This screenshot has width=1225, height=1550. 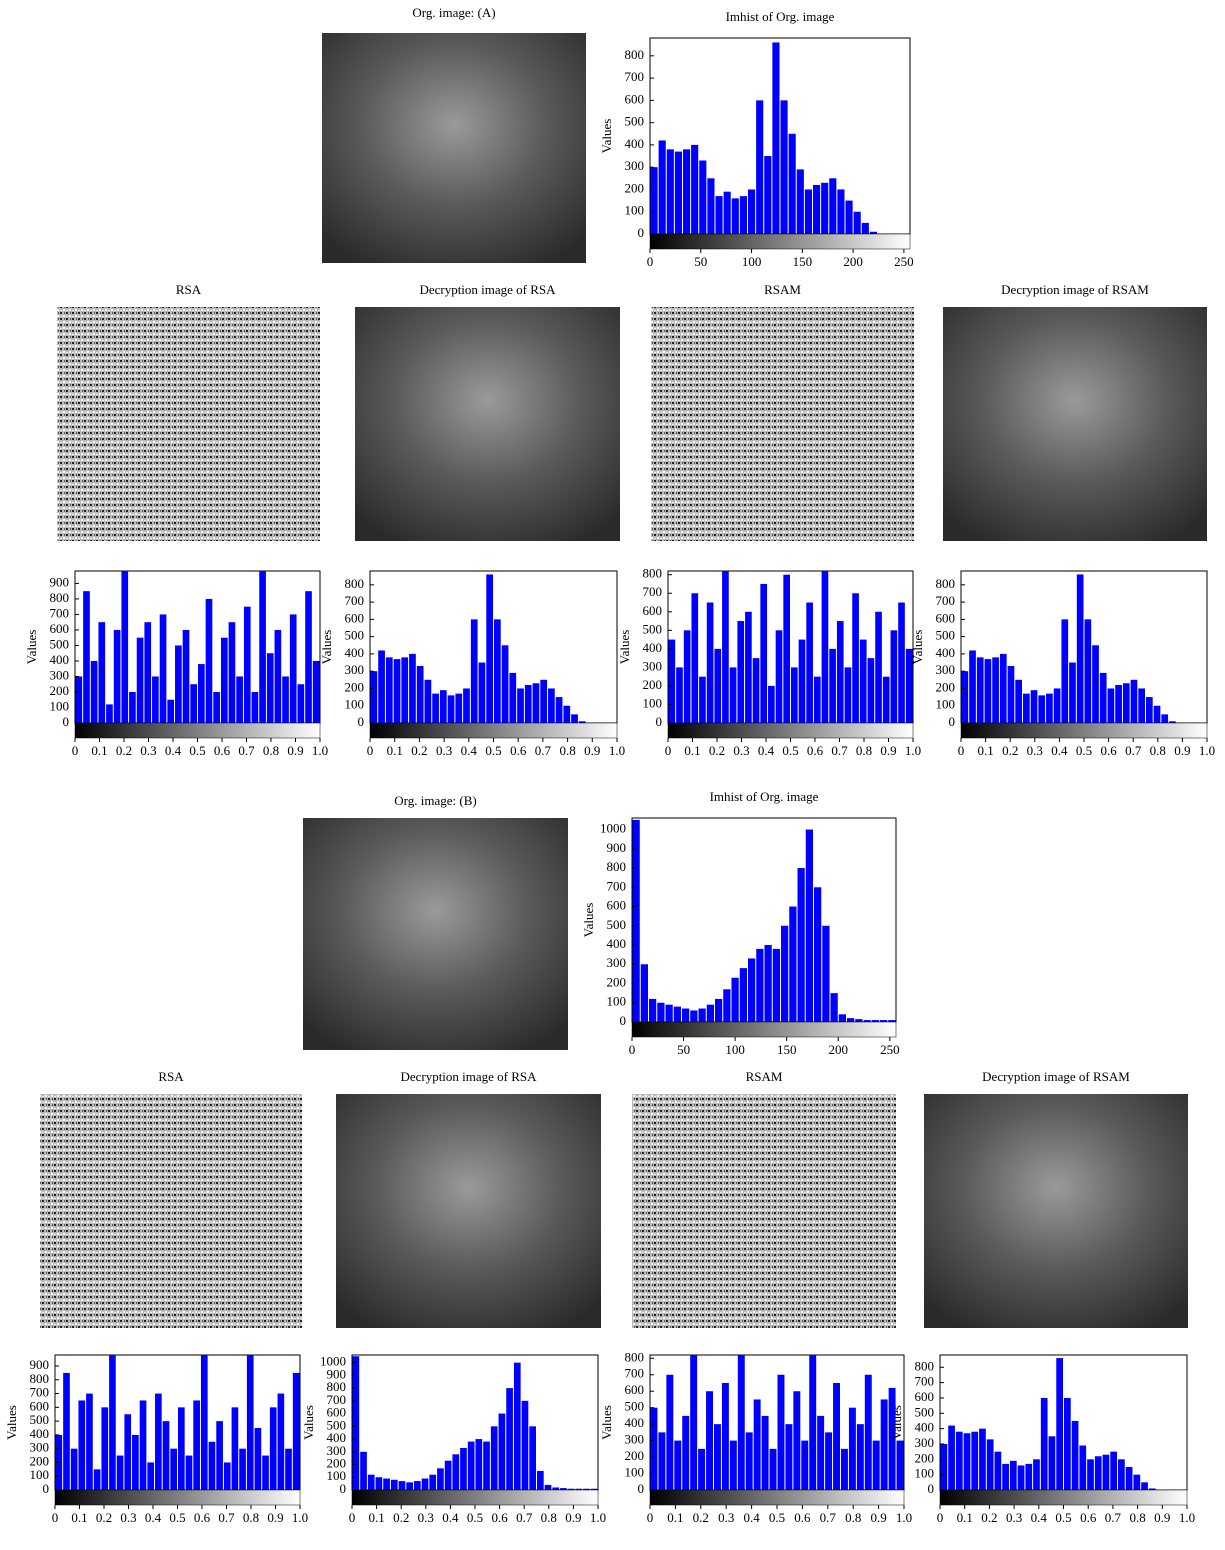 What do you see at coordinates (171, 1076) in the screenshot?
I see `image-title: RSA` at bounding box center [171, 1076].